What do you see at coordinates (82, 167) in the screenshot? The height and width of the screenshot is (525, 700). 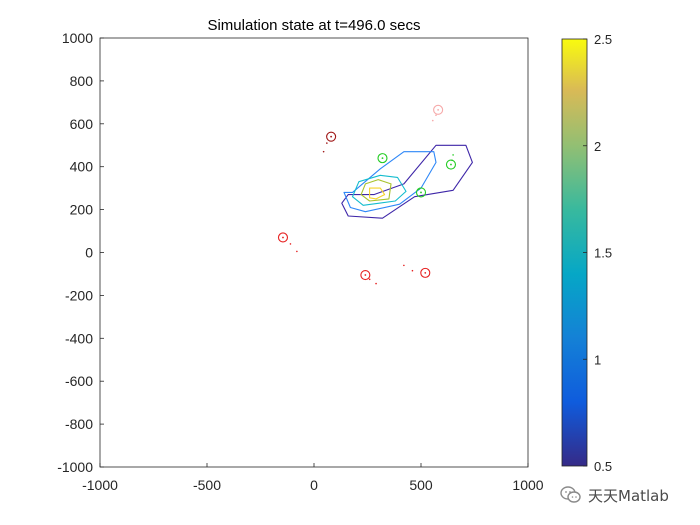 I see `y-tick-label: 400` at bounding box center [82, 167].